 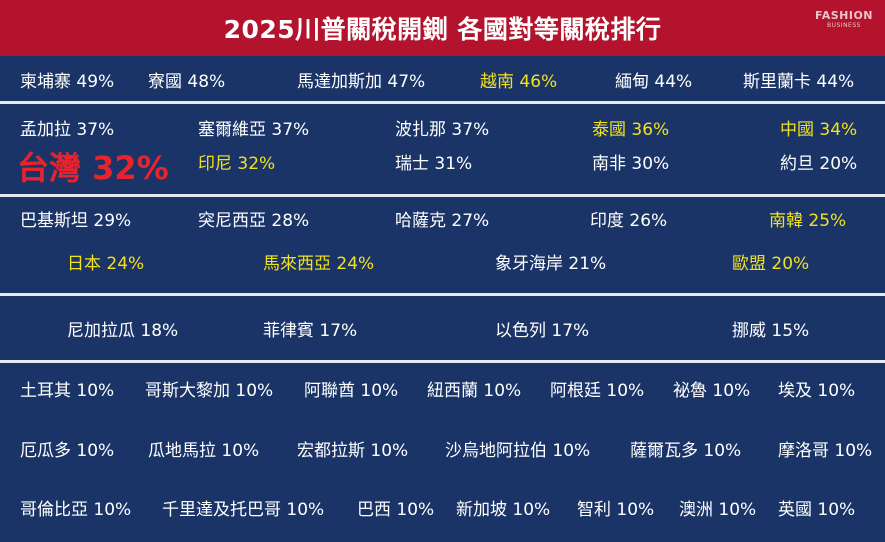 I want to click on country-tariff-item: 沙烏地阿拉伯 10%, so click(x=518, y=451).